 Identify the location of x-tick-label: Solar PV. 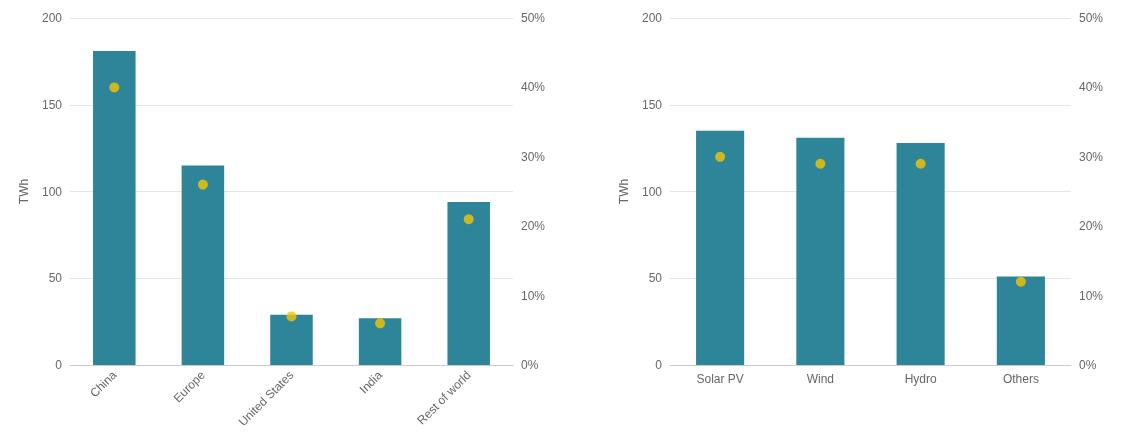
(720, 379).